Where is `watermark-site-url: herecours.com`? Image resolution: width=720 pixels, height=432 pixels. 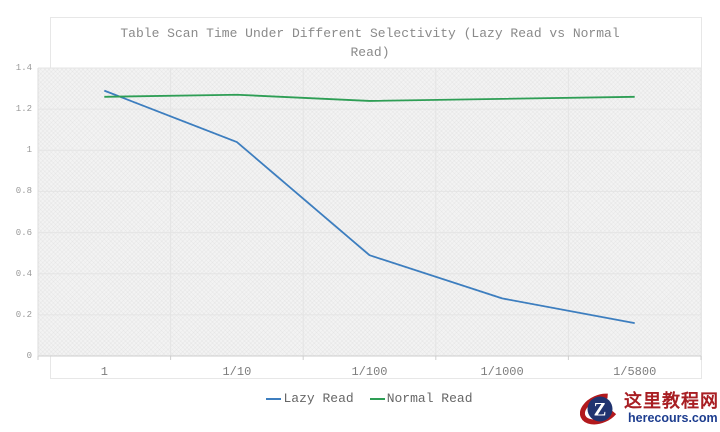 watermark-site-url: herecours.com is located at coordinates (673, 417).